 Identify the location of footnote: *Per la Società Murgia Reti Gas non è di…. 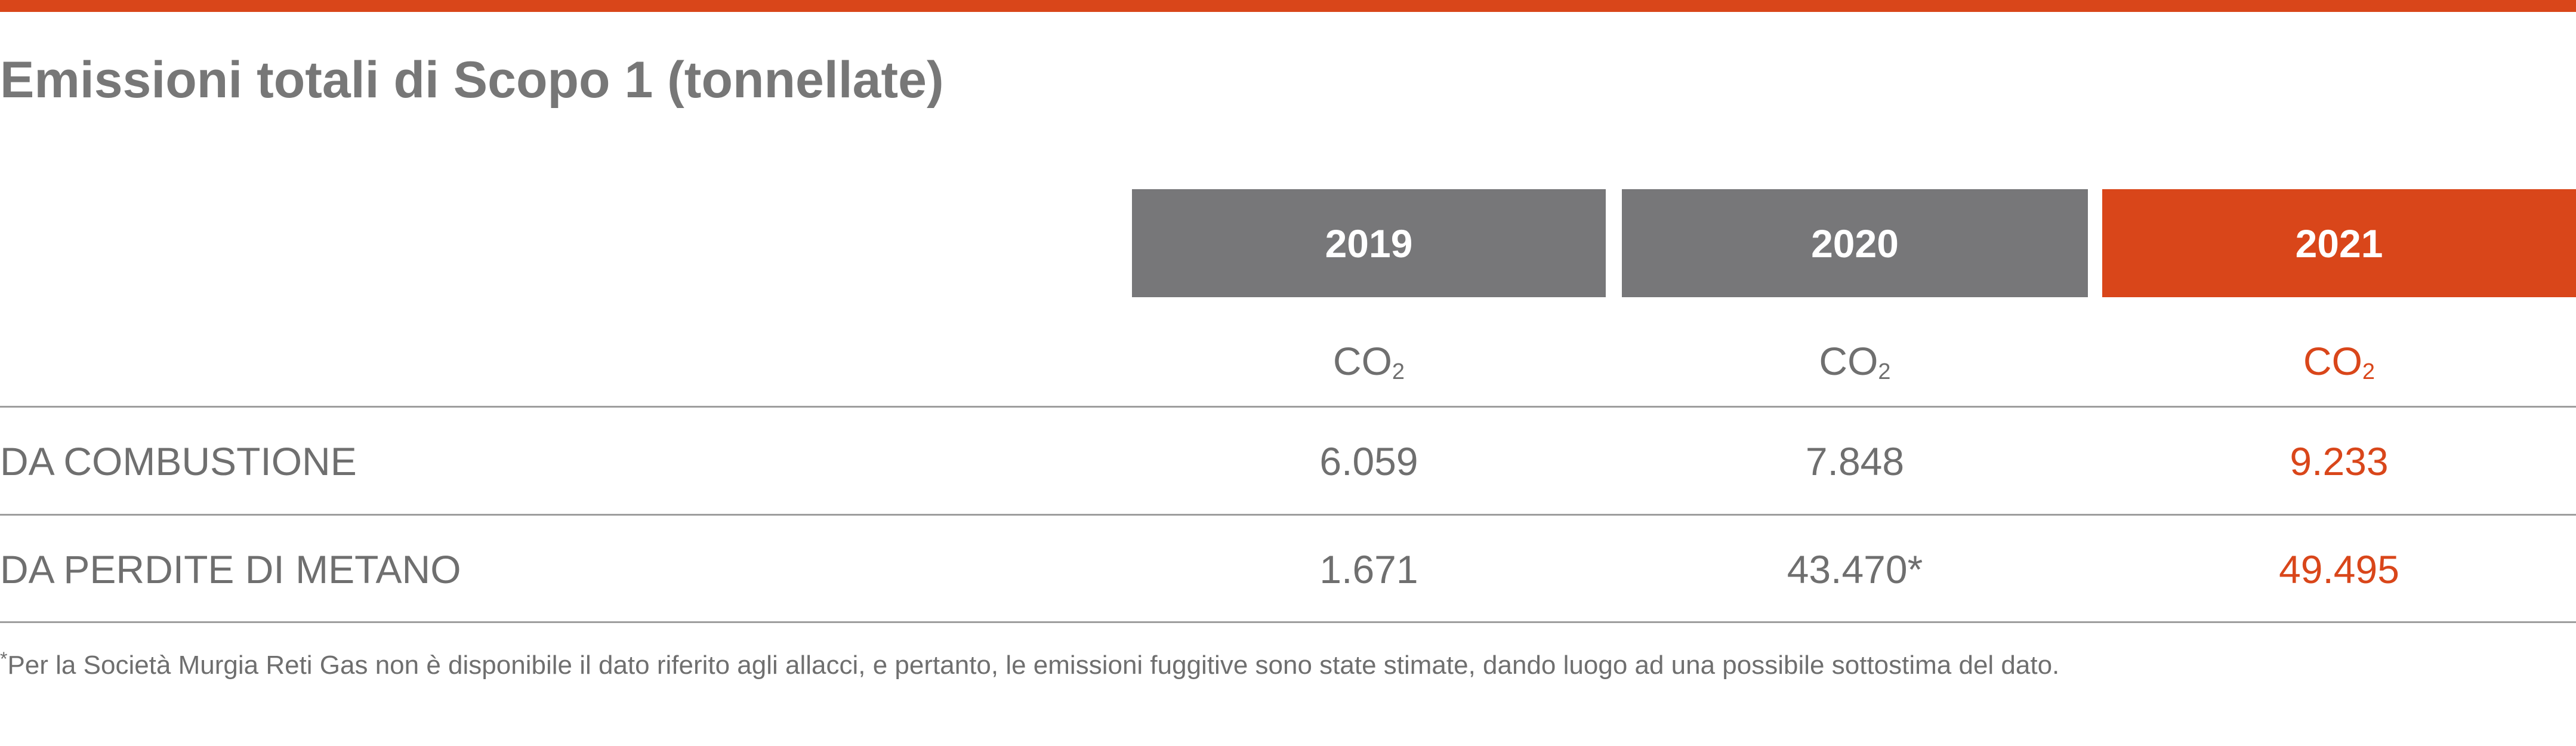
(1030, 664).